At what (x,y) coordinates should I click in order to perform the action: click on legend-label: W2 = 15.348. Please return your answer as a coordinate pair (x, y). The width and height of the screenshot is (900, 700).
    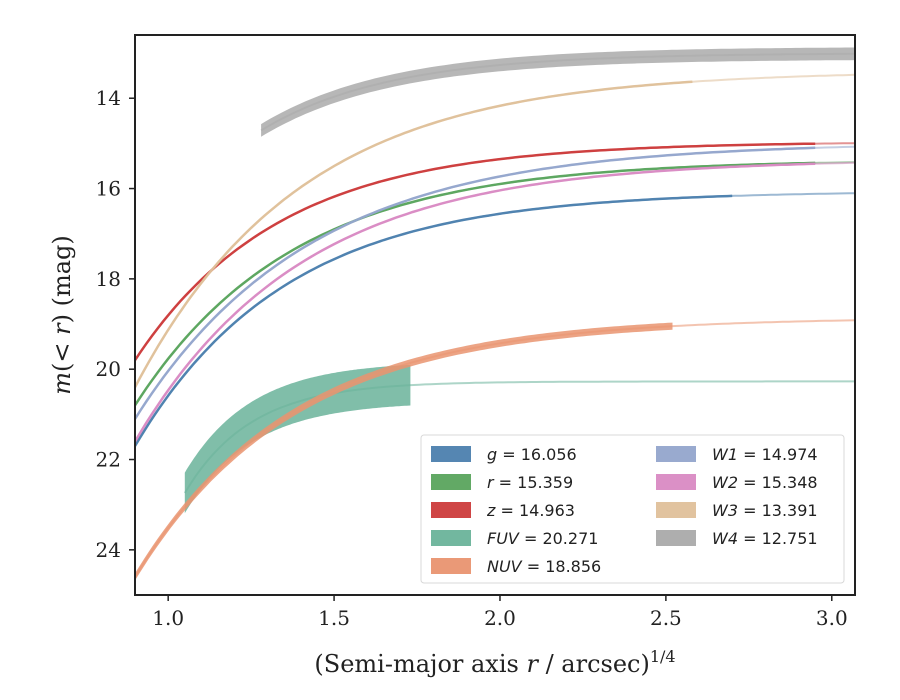
    Looking at the image, I should click on (765, 482).